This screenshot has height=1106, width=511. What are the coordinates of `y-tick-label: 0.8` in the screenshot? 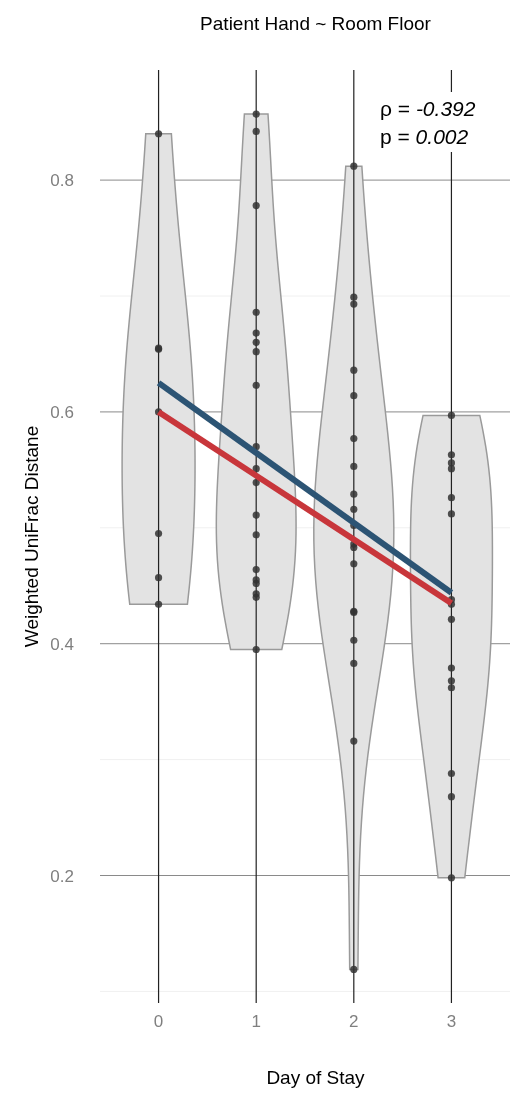 It's located at (62, 181).